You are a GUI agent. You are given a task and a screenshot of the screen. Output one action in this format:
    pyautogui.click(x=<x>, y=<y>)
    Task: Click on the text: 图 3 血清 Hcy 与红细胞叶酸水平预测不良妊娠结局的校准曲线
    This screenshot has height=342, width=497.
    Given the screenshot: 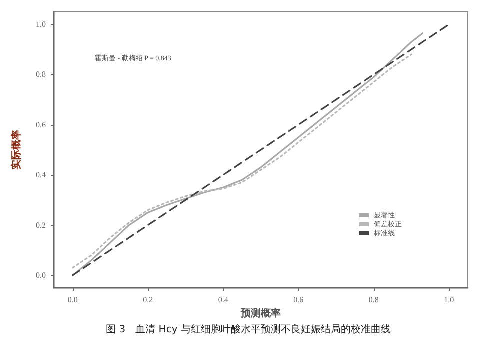 What is the action you would take?
    pyautogui.click(x=248, y=330)
    